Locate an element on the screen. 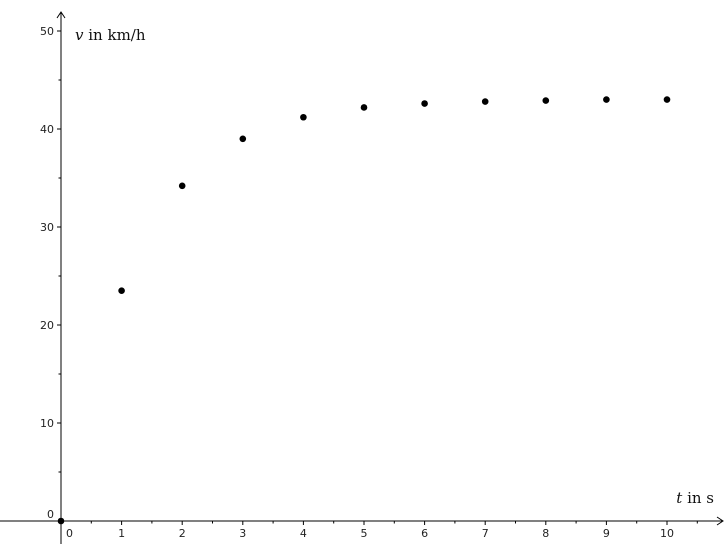  x-tick-label: 0 is located at coordinates (69, 533).